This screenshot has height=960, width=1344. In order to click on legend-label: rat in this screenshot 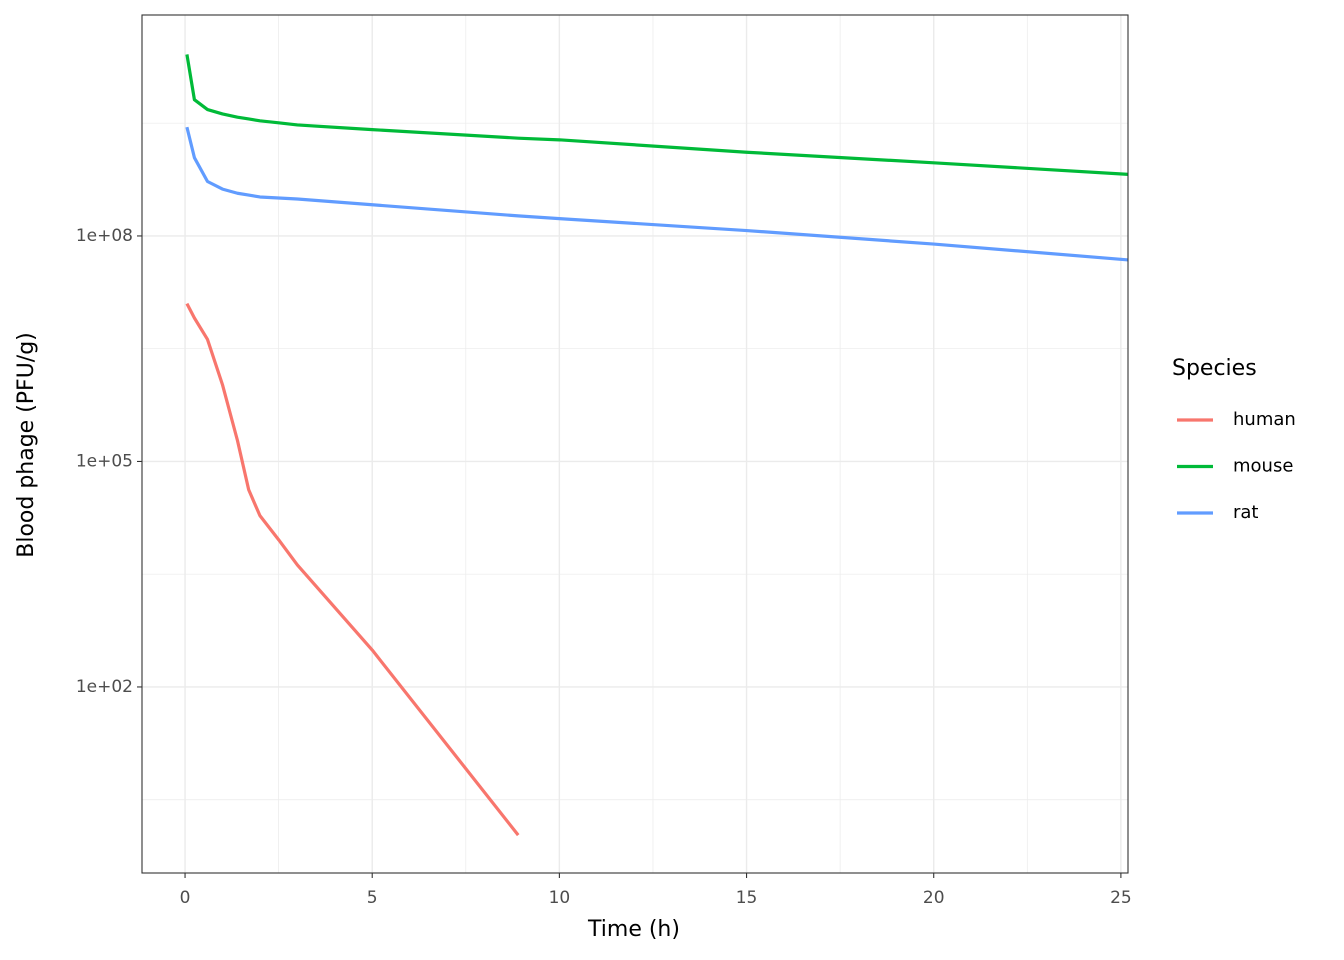, I will do `click(1246, 512)`.